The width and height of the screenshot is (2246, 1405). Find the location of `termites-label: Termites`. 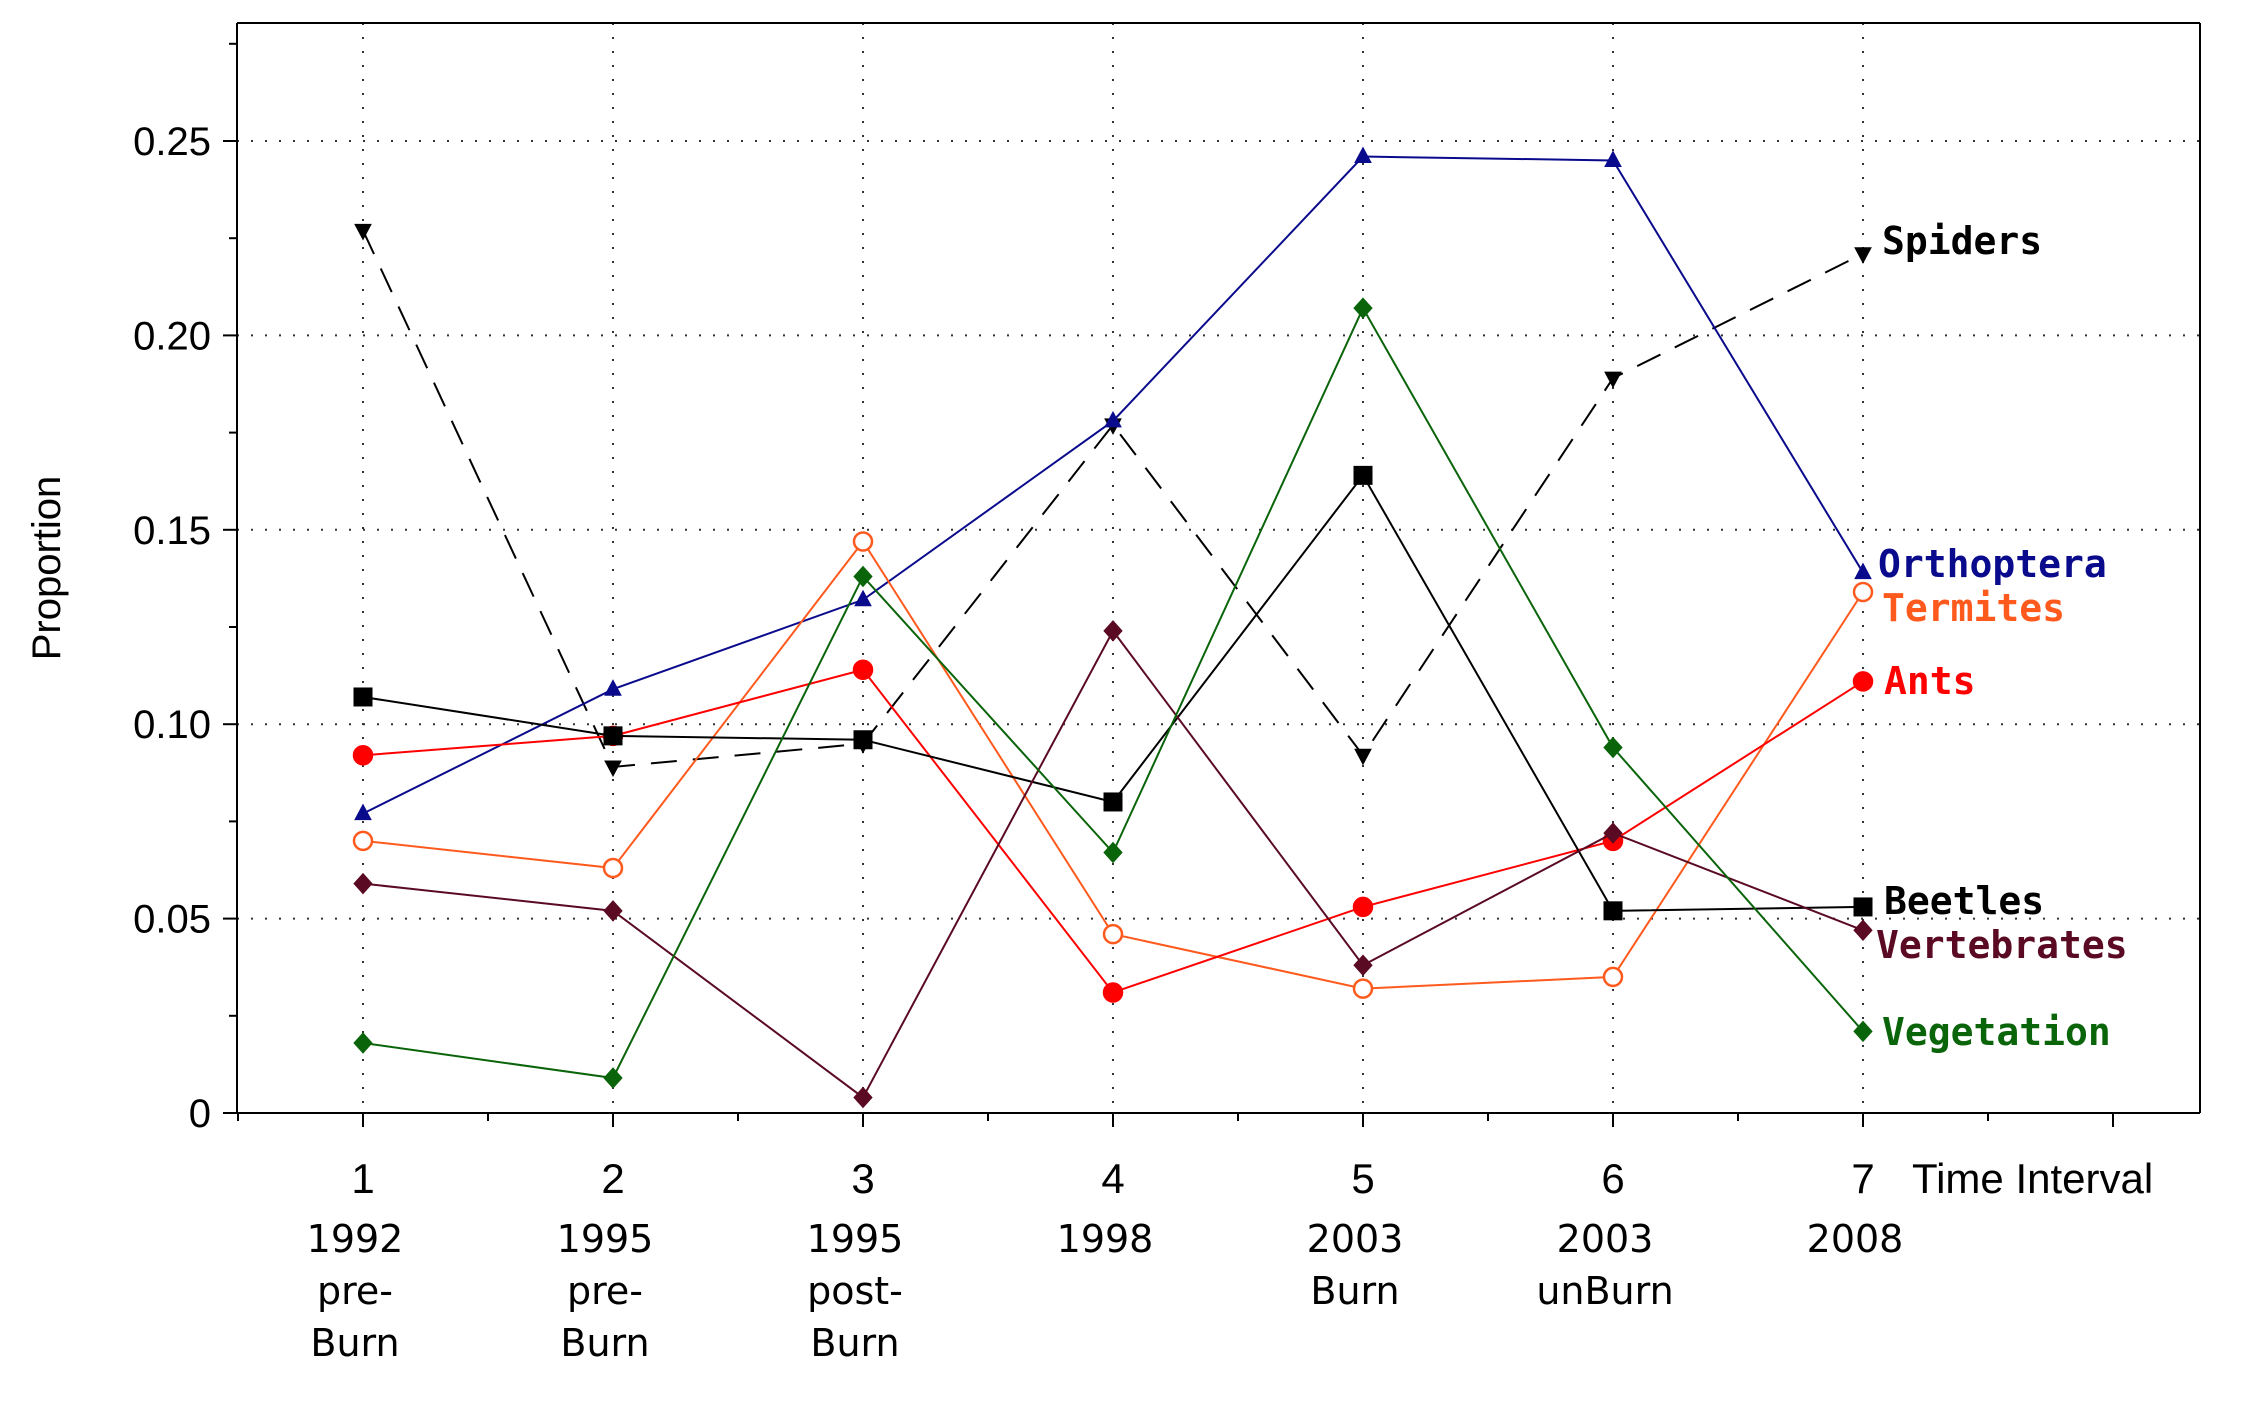

termites-label: Termites is located at coordinates (1973, 608).